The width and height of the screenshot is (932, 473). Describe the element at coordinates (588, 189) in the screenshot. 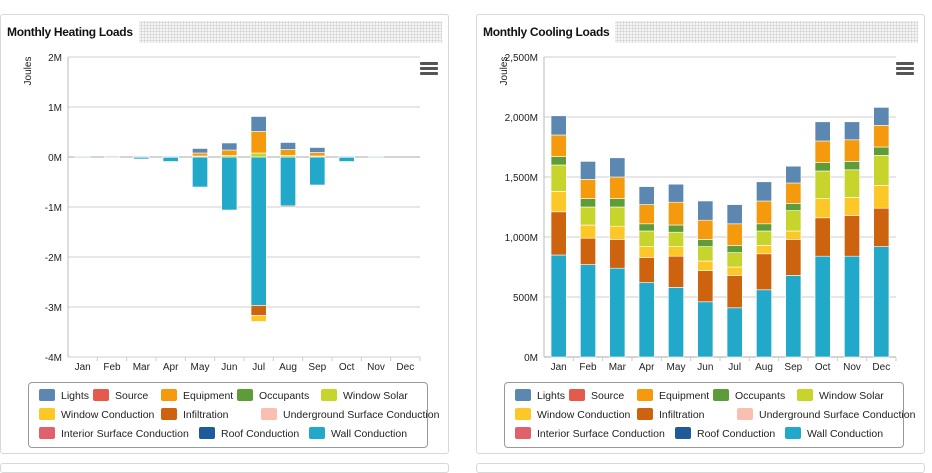

I see `bar-equipment-feb` at that location.